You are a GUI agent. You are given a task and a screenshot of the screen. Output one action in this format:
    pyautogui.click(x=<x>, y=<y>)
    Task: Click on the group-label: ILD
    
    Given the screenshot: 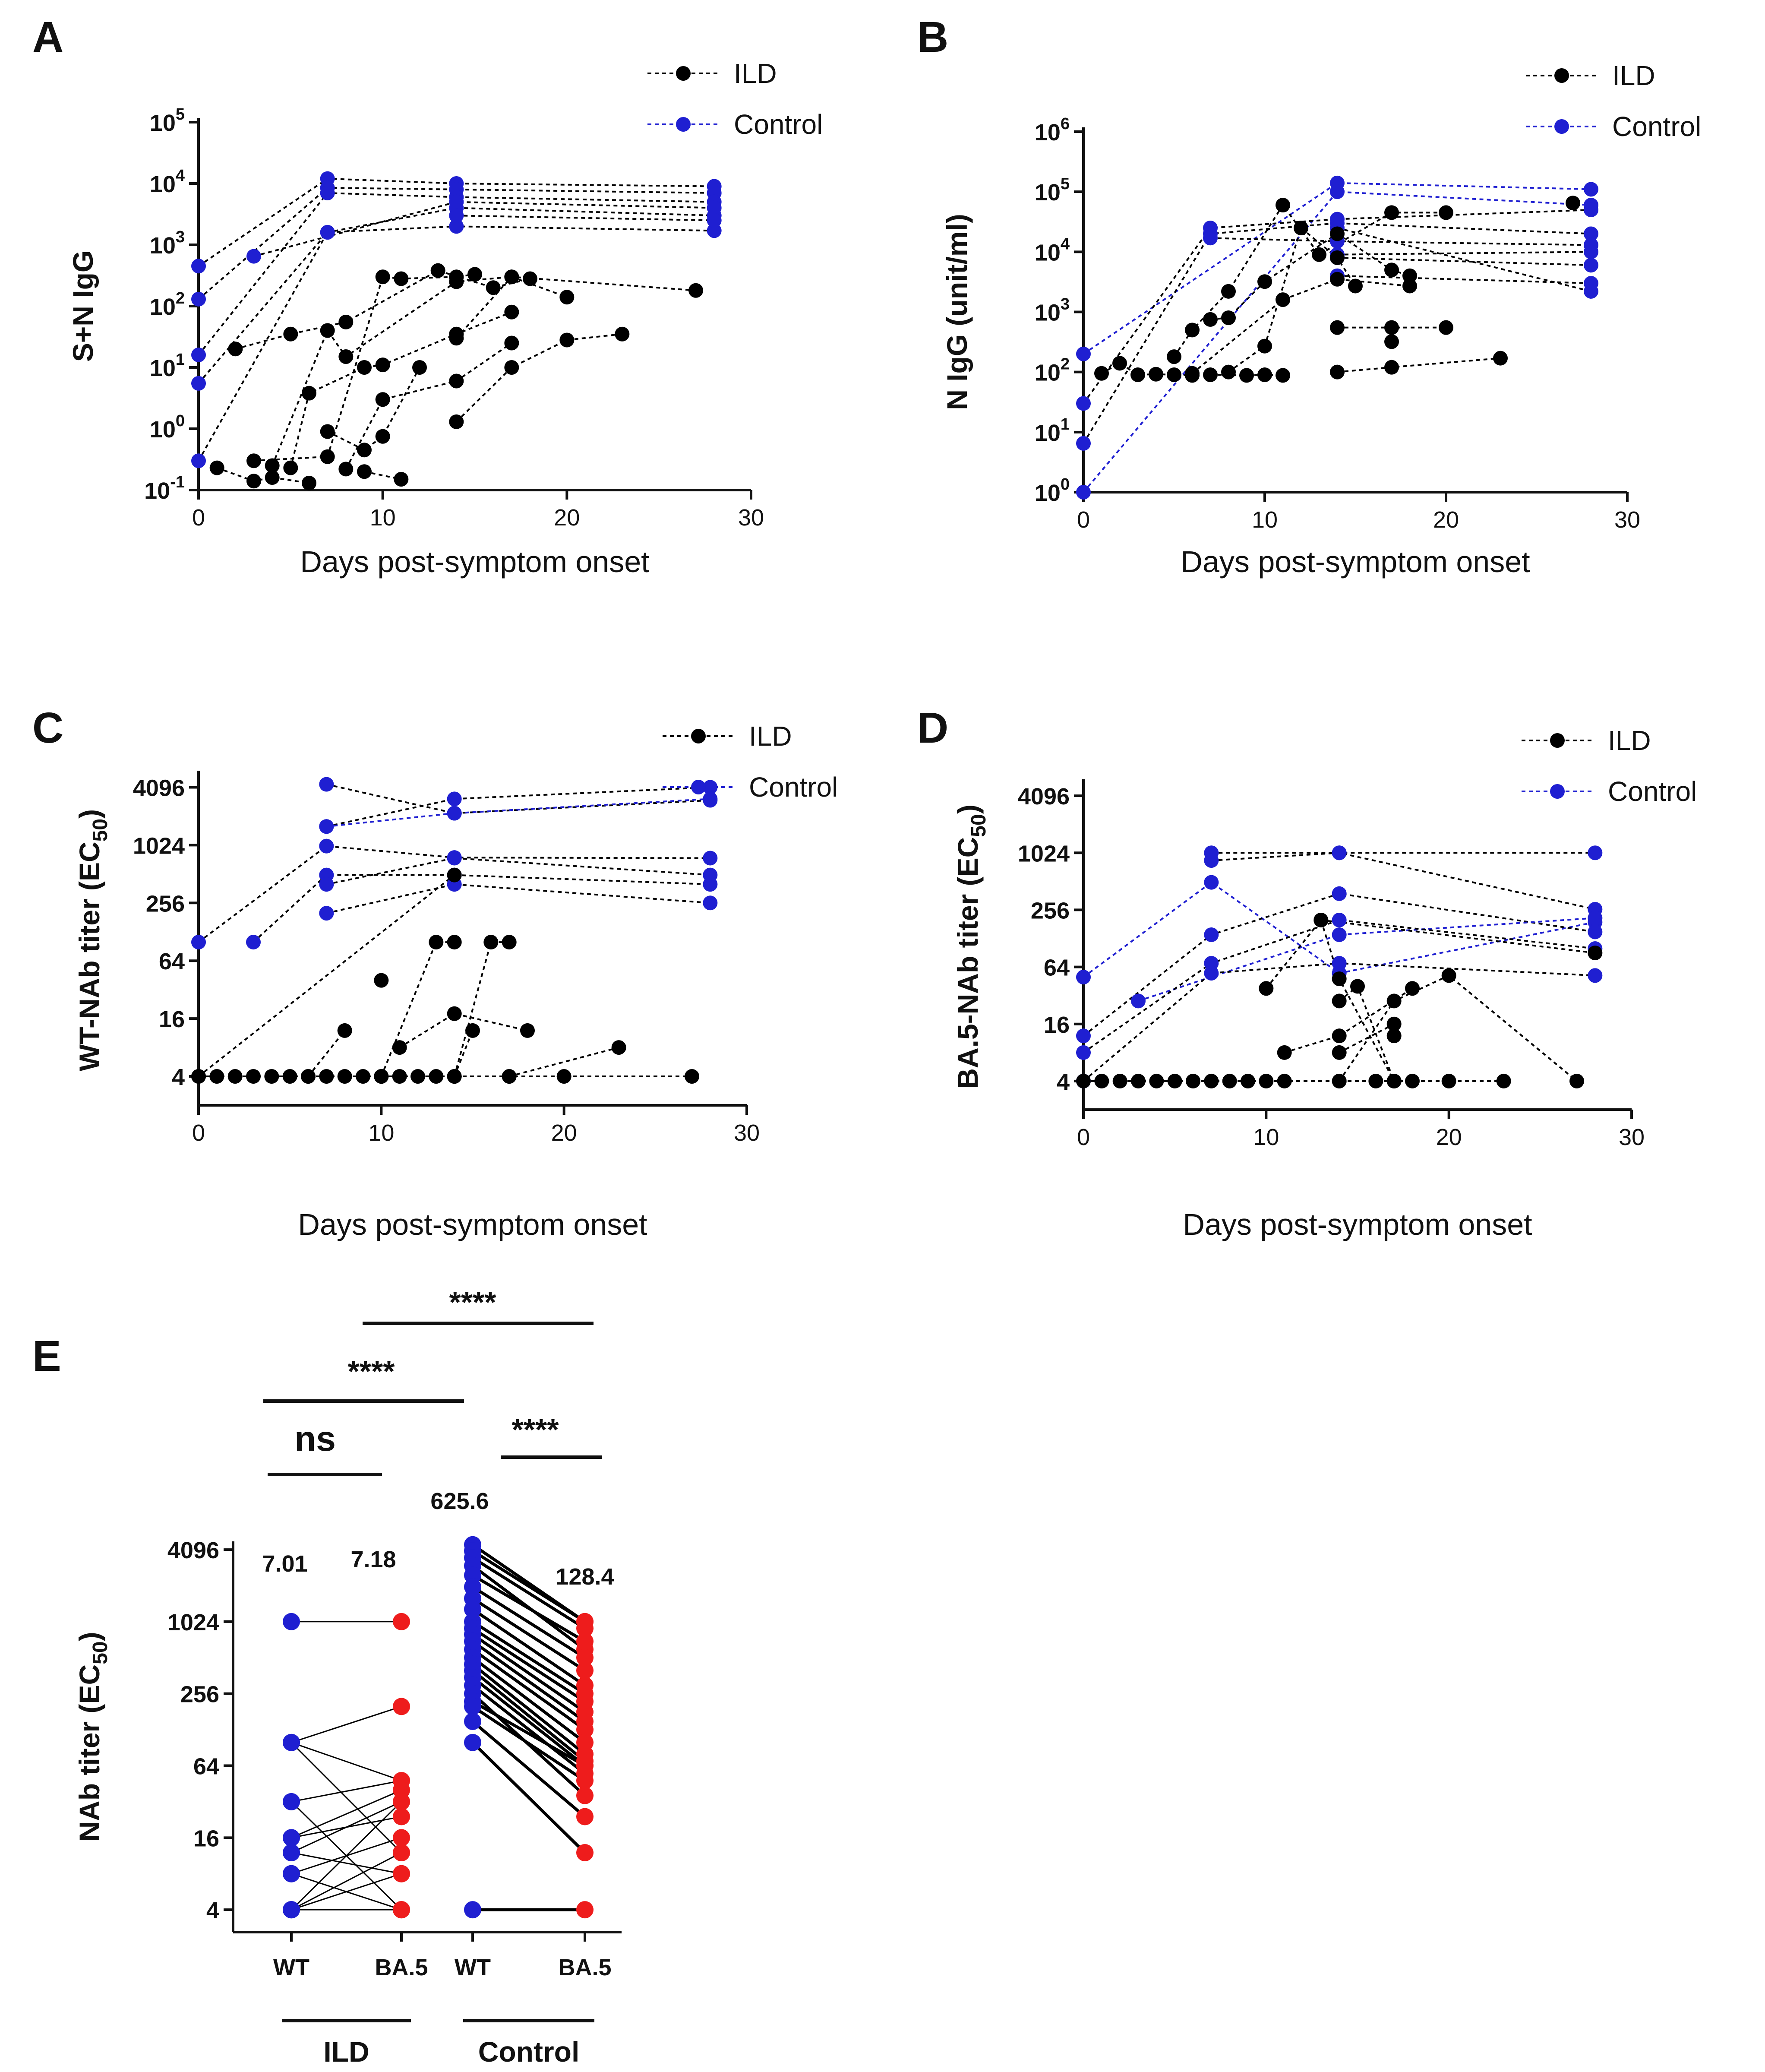 What is the action you would take?
    pyautogui.click(x=346, y=2052)
    